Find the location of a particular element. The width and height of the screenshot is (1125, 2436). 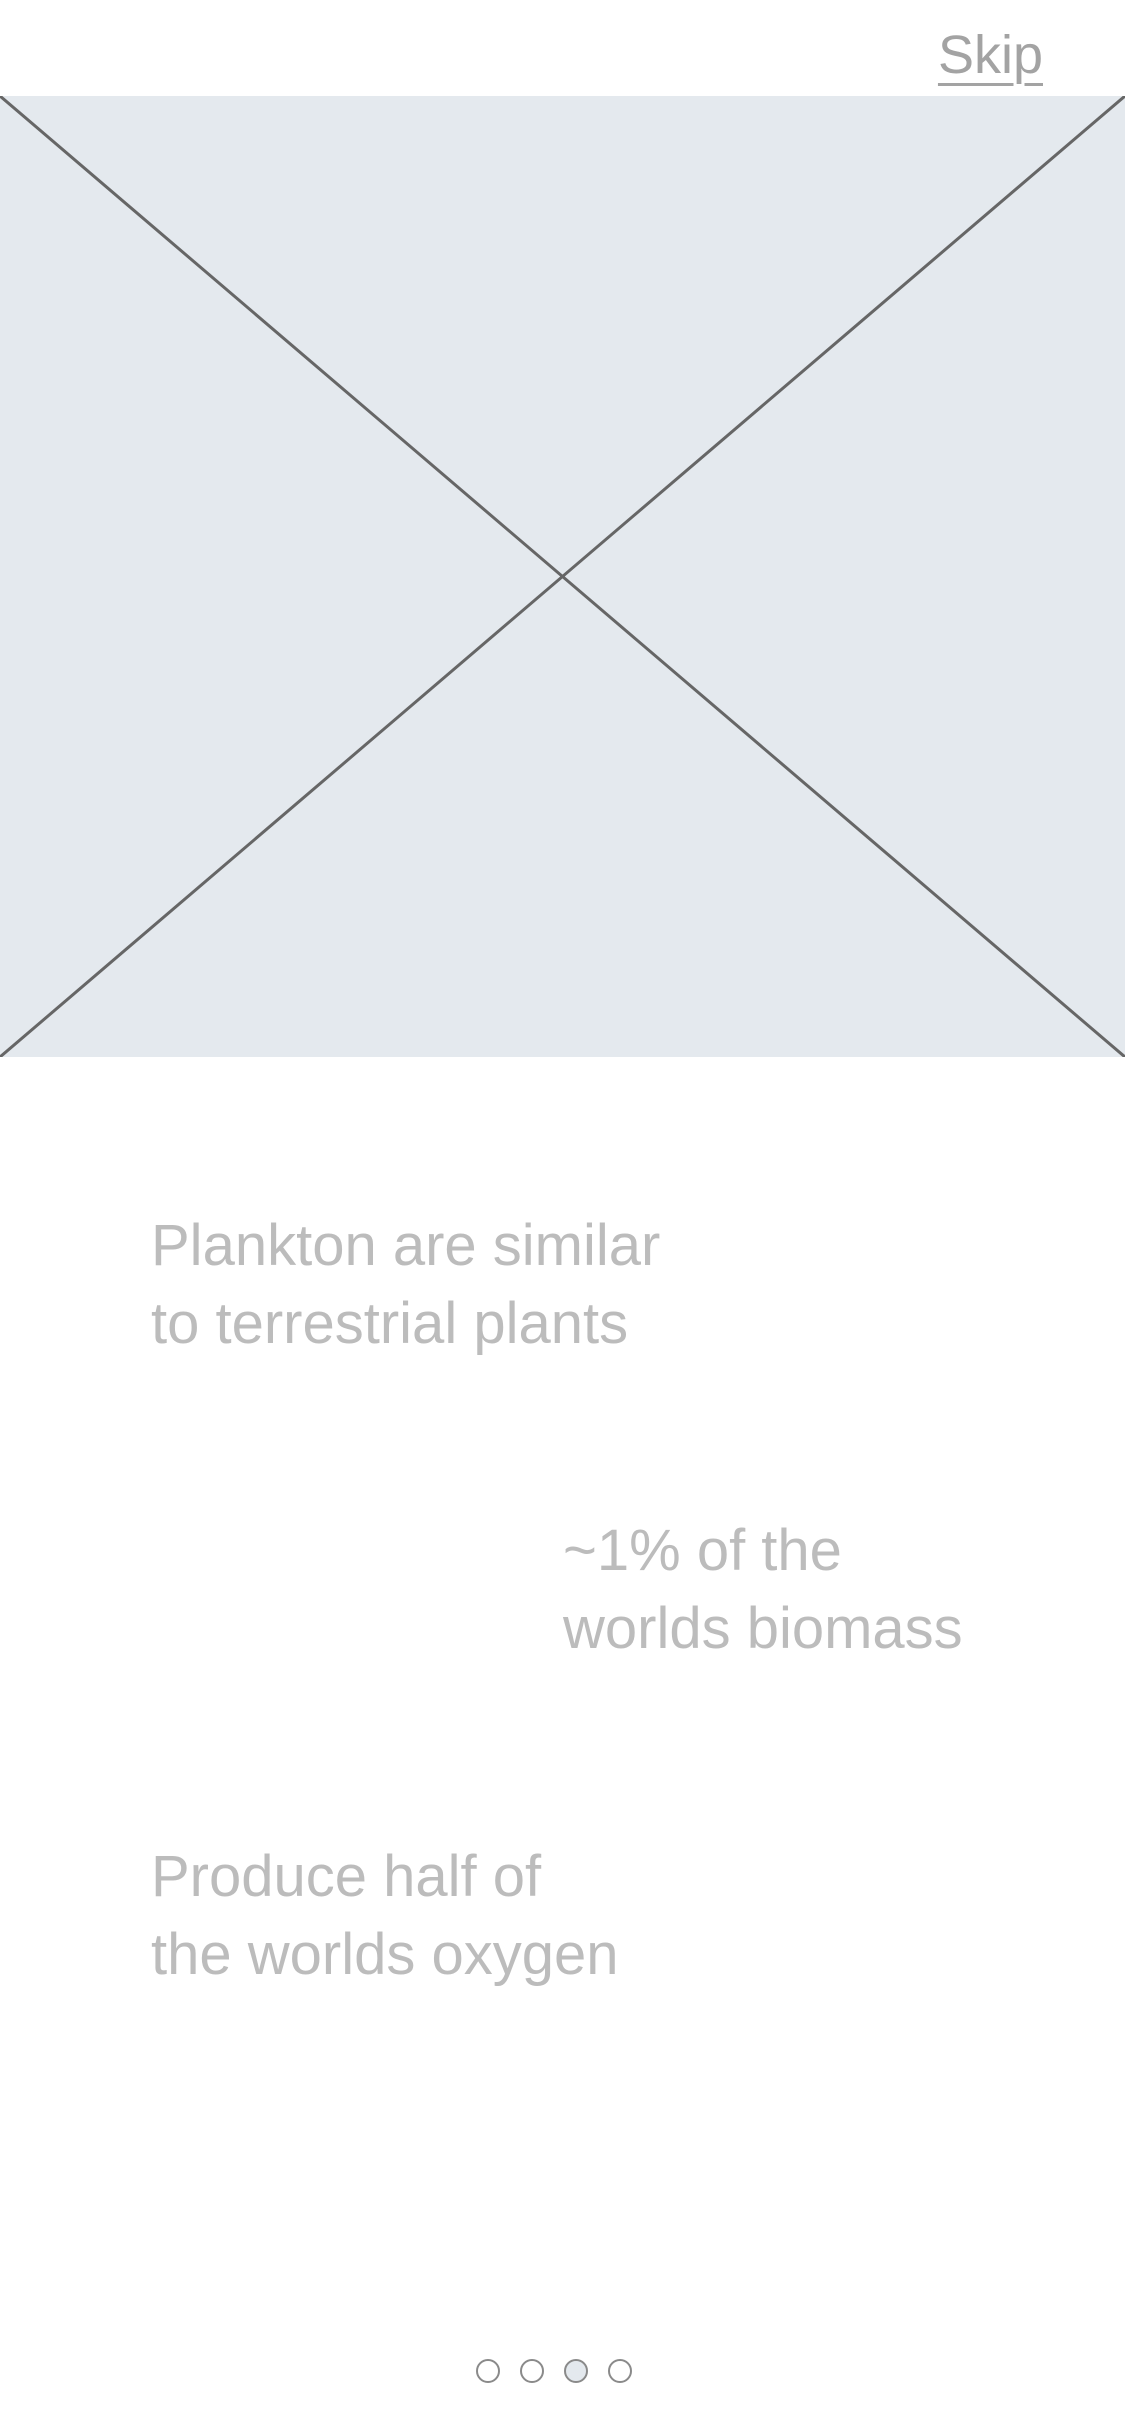

fact-2-line-1: ~1% of the is located at coordinates (702, 1550).